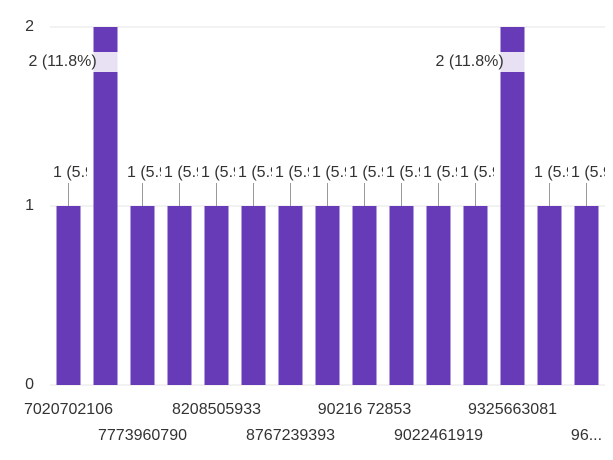 The width and height of the screenshot is (613, 460). I want to click on x-tick-label: 9325663081, so click(512, 409).